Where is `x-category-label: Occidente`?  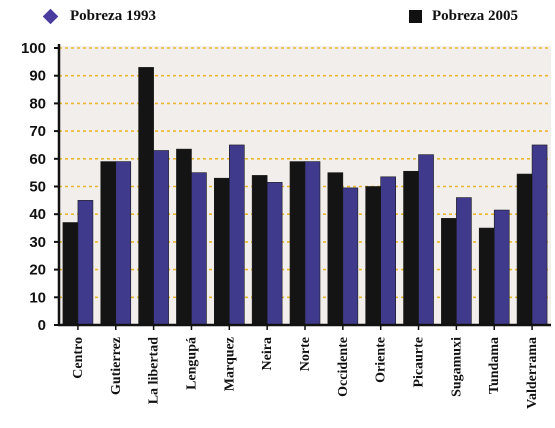
x-category-label: Occidente is located at coordinates (343, 367).